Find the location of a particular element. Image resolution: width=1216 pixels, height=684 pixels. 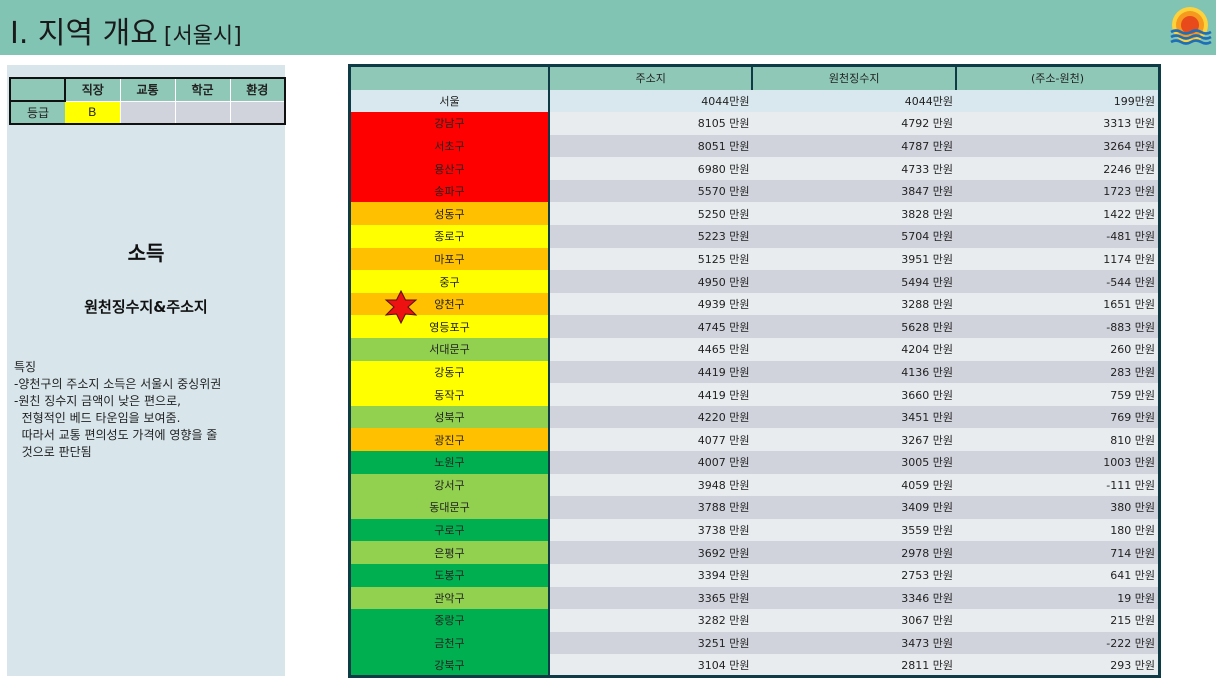

withholding-income-cell: 3559 만원 is located at coordinates (854, 530).